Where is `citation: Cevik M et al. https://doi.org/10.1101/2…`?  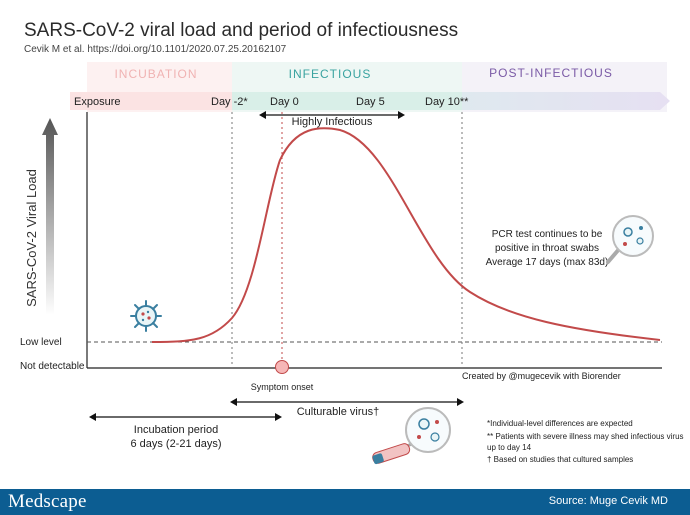
citation: Cevik M et al. https://doi.org/10.1101/2… is located at coordinates (155, 49).